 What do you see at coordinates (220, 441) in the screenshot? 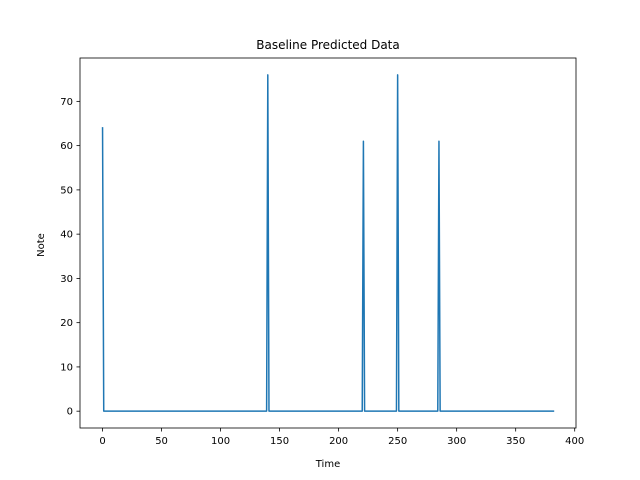
I see `x-tick-label: 100` at bounding box center [220, 441].